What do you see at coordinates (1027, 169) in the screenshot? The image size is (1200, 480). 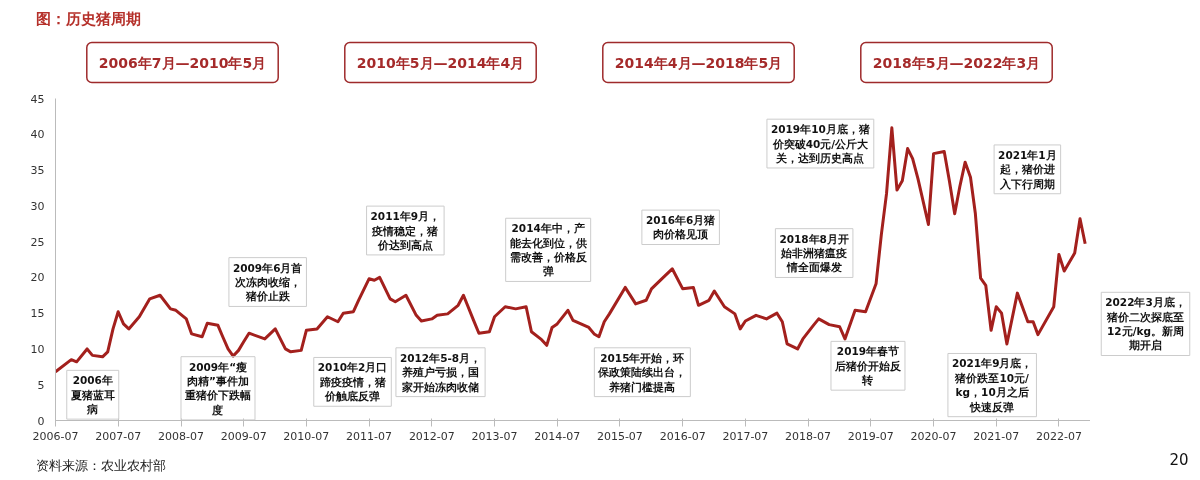 I see `annotation: 2021年1月起，猪价进入下行周期` at bounding box center [1027, 169].